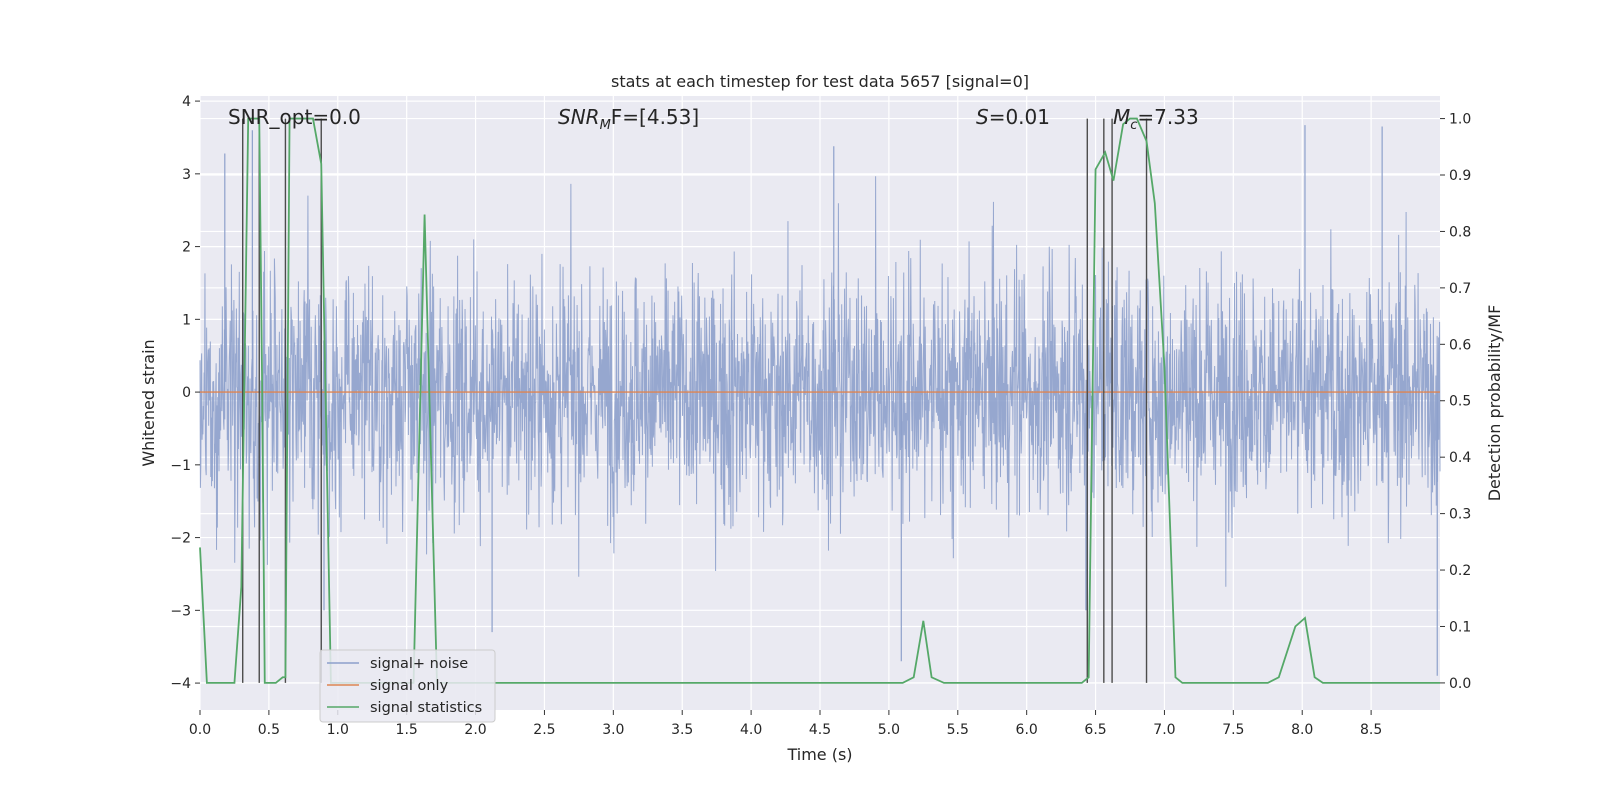  Describe the element at coordinates (1121, 117) in the screenshot. I see `mc-symbol: M` at that location.